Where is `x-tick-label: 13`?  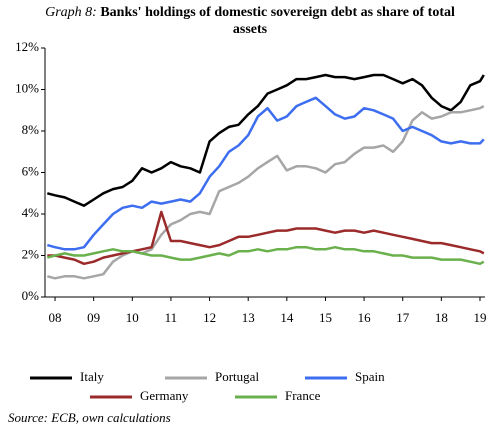
x-tick-label: 13 is located at coordinates (248, 317).